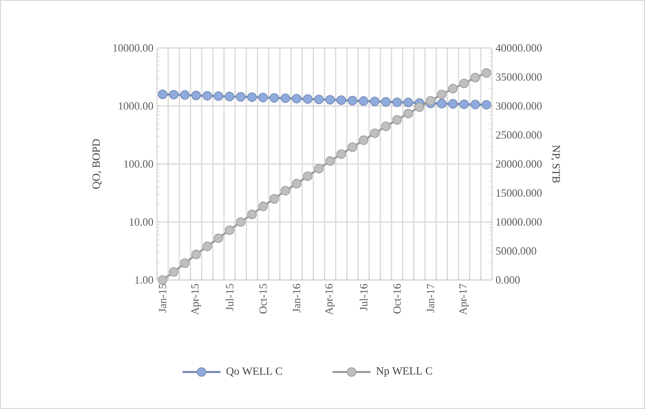  I want to click on x-tick-label: Oct-15, so click(263, 299).